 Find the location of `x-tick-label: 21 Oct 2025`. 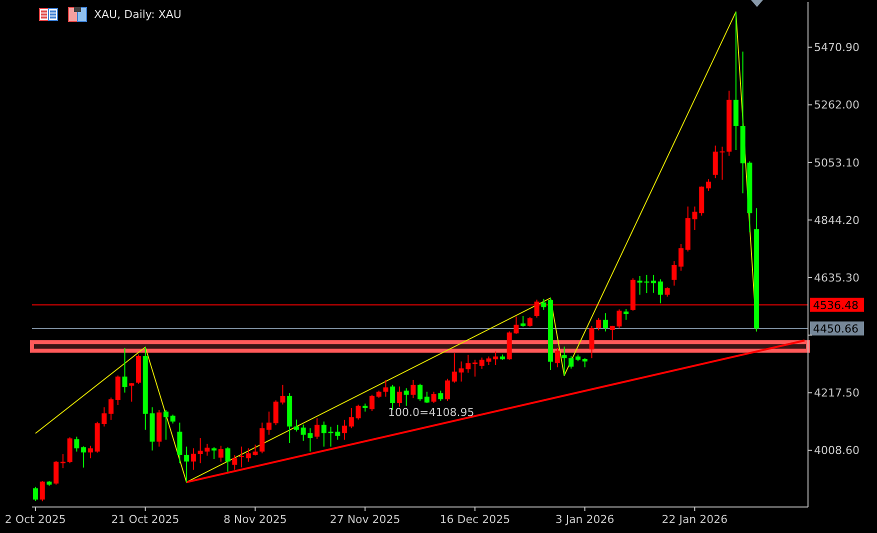

x-tick-label: 21 Oct 2025 is located at coordinates (145, 519).